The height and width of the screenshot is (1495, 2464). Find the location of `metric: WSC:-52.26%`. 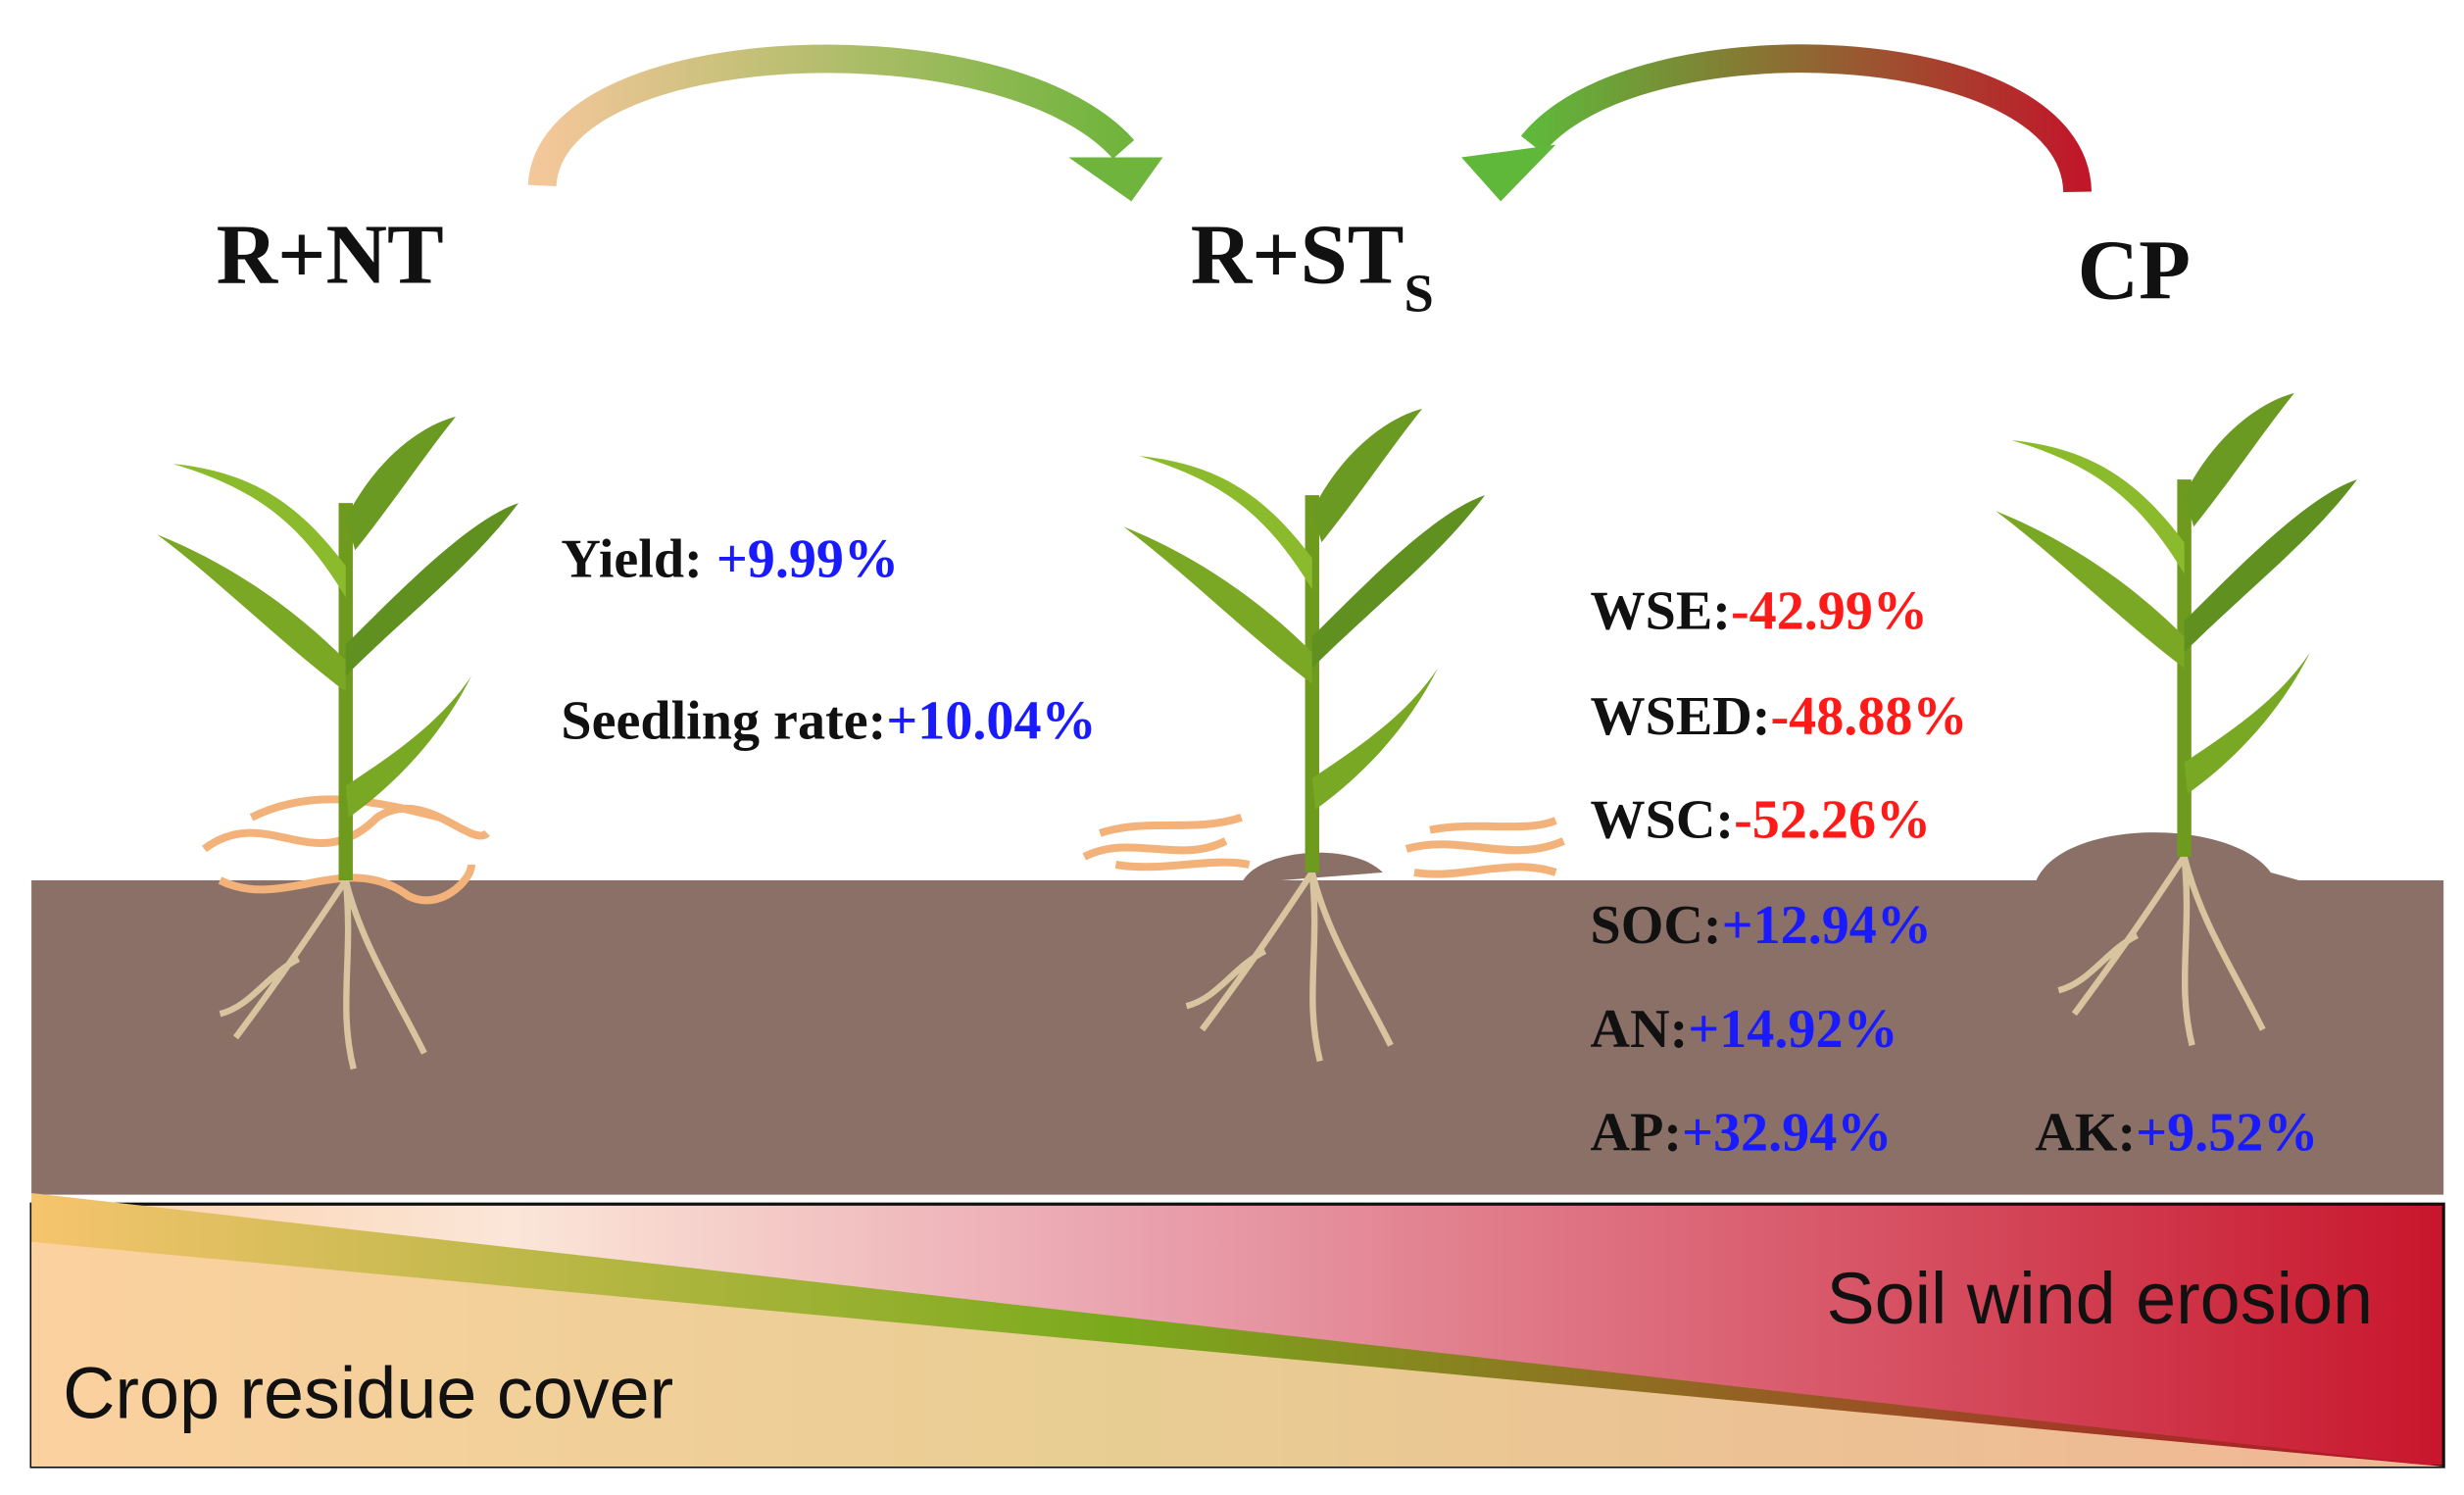

metric: WSC:-52.26% is located at coordinates (1762, 820).